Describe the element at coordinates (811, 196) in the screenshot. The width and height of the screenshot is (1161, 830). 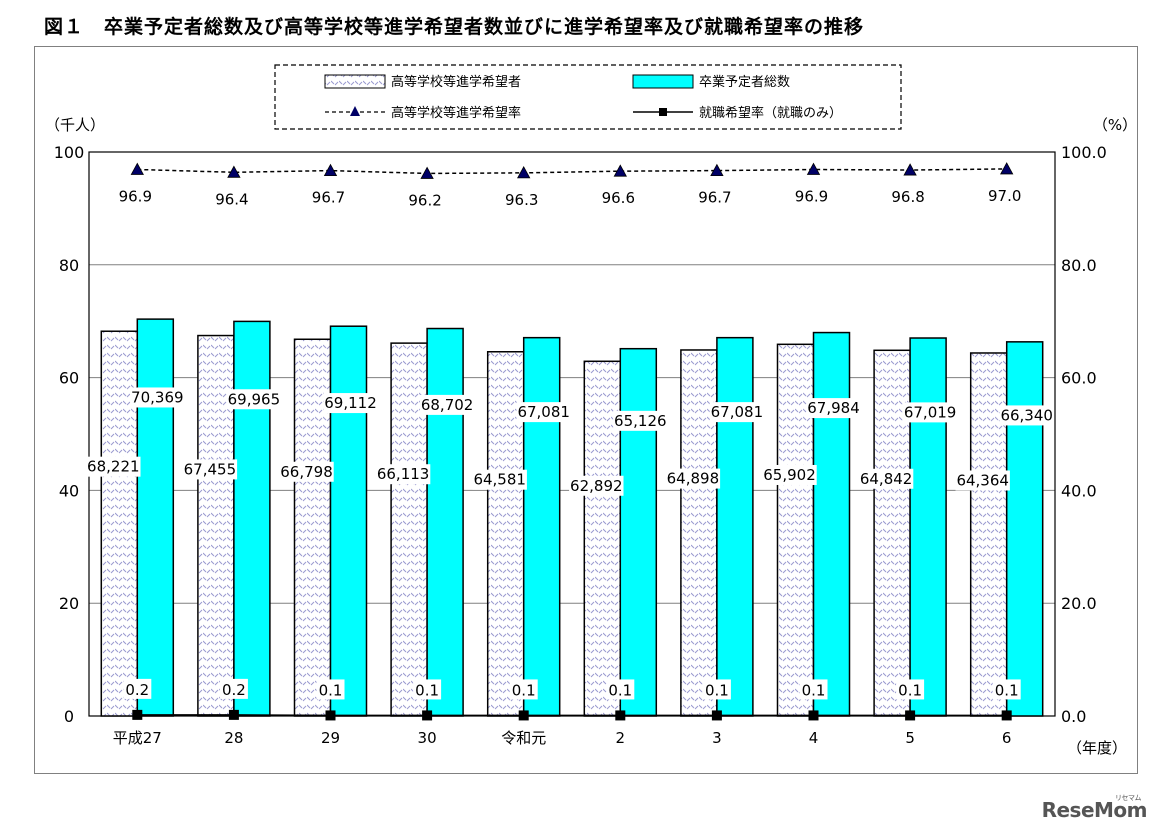
I see `advancing-rate-label: 96.9` at that location.